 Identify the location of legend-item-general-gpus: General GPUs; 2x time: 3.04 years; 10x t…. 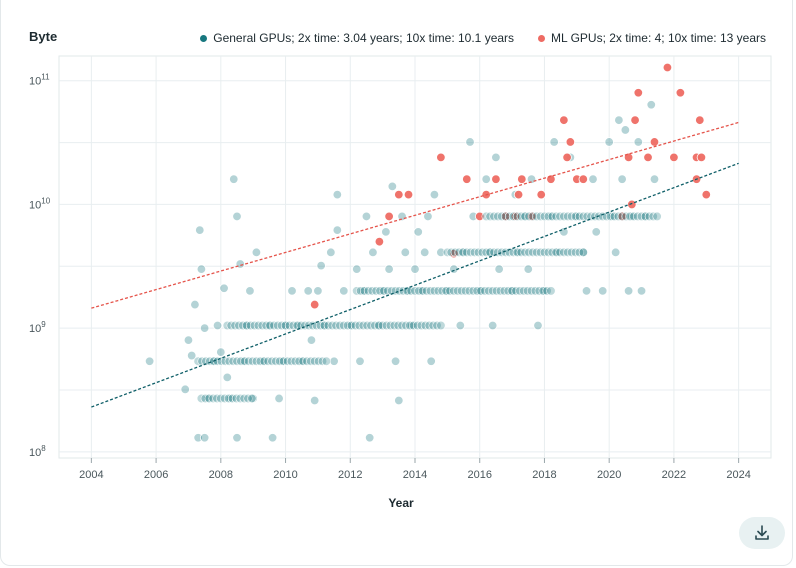
(357, 38).